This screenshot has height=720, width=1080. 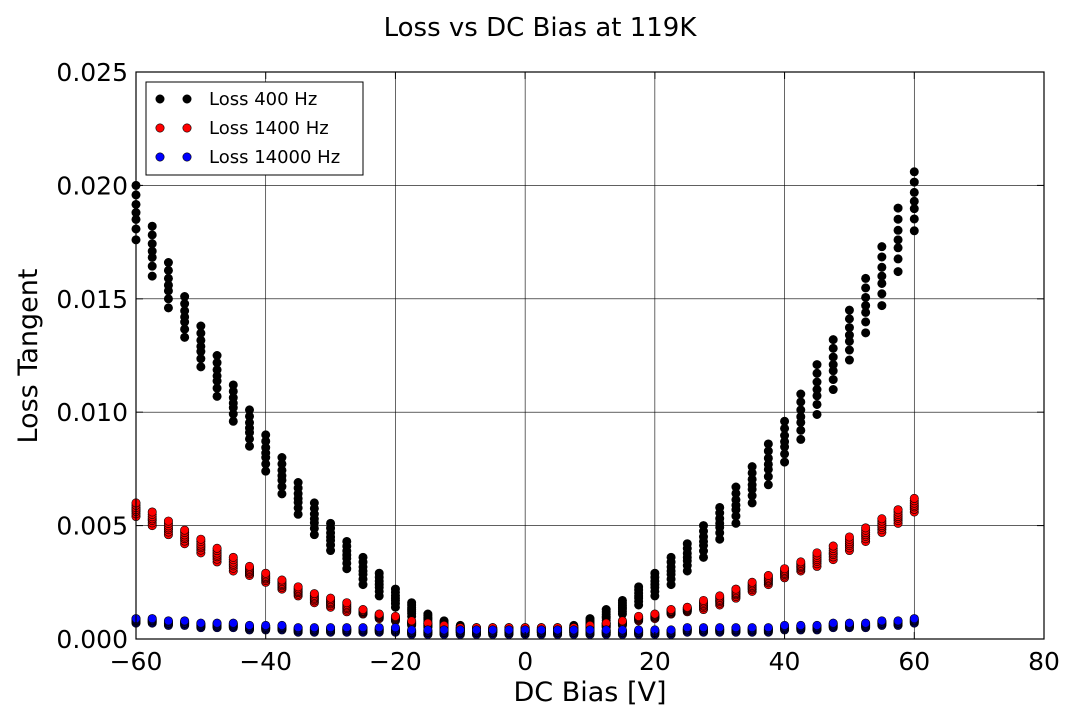 I want to click on x-tick-label: 40, so click(x=785, y=661).